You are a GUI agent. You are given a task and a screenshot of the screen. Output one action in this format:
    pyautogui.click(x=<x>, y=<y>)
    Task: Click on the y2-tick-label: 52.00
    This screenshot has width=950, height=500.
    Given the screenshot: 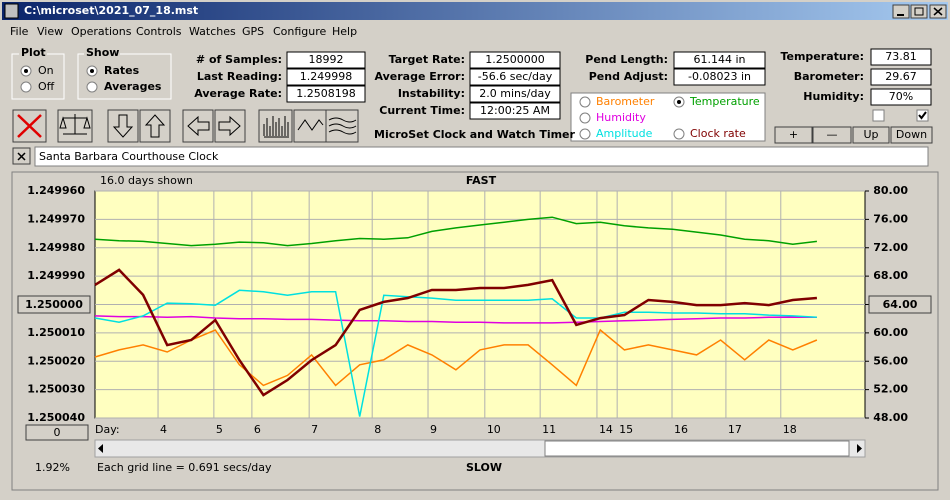 What is the action you would take?
    pyautogui.click(x=890, y=389)
    